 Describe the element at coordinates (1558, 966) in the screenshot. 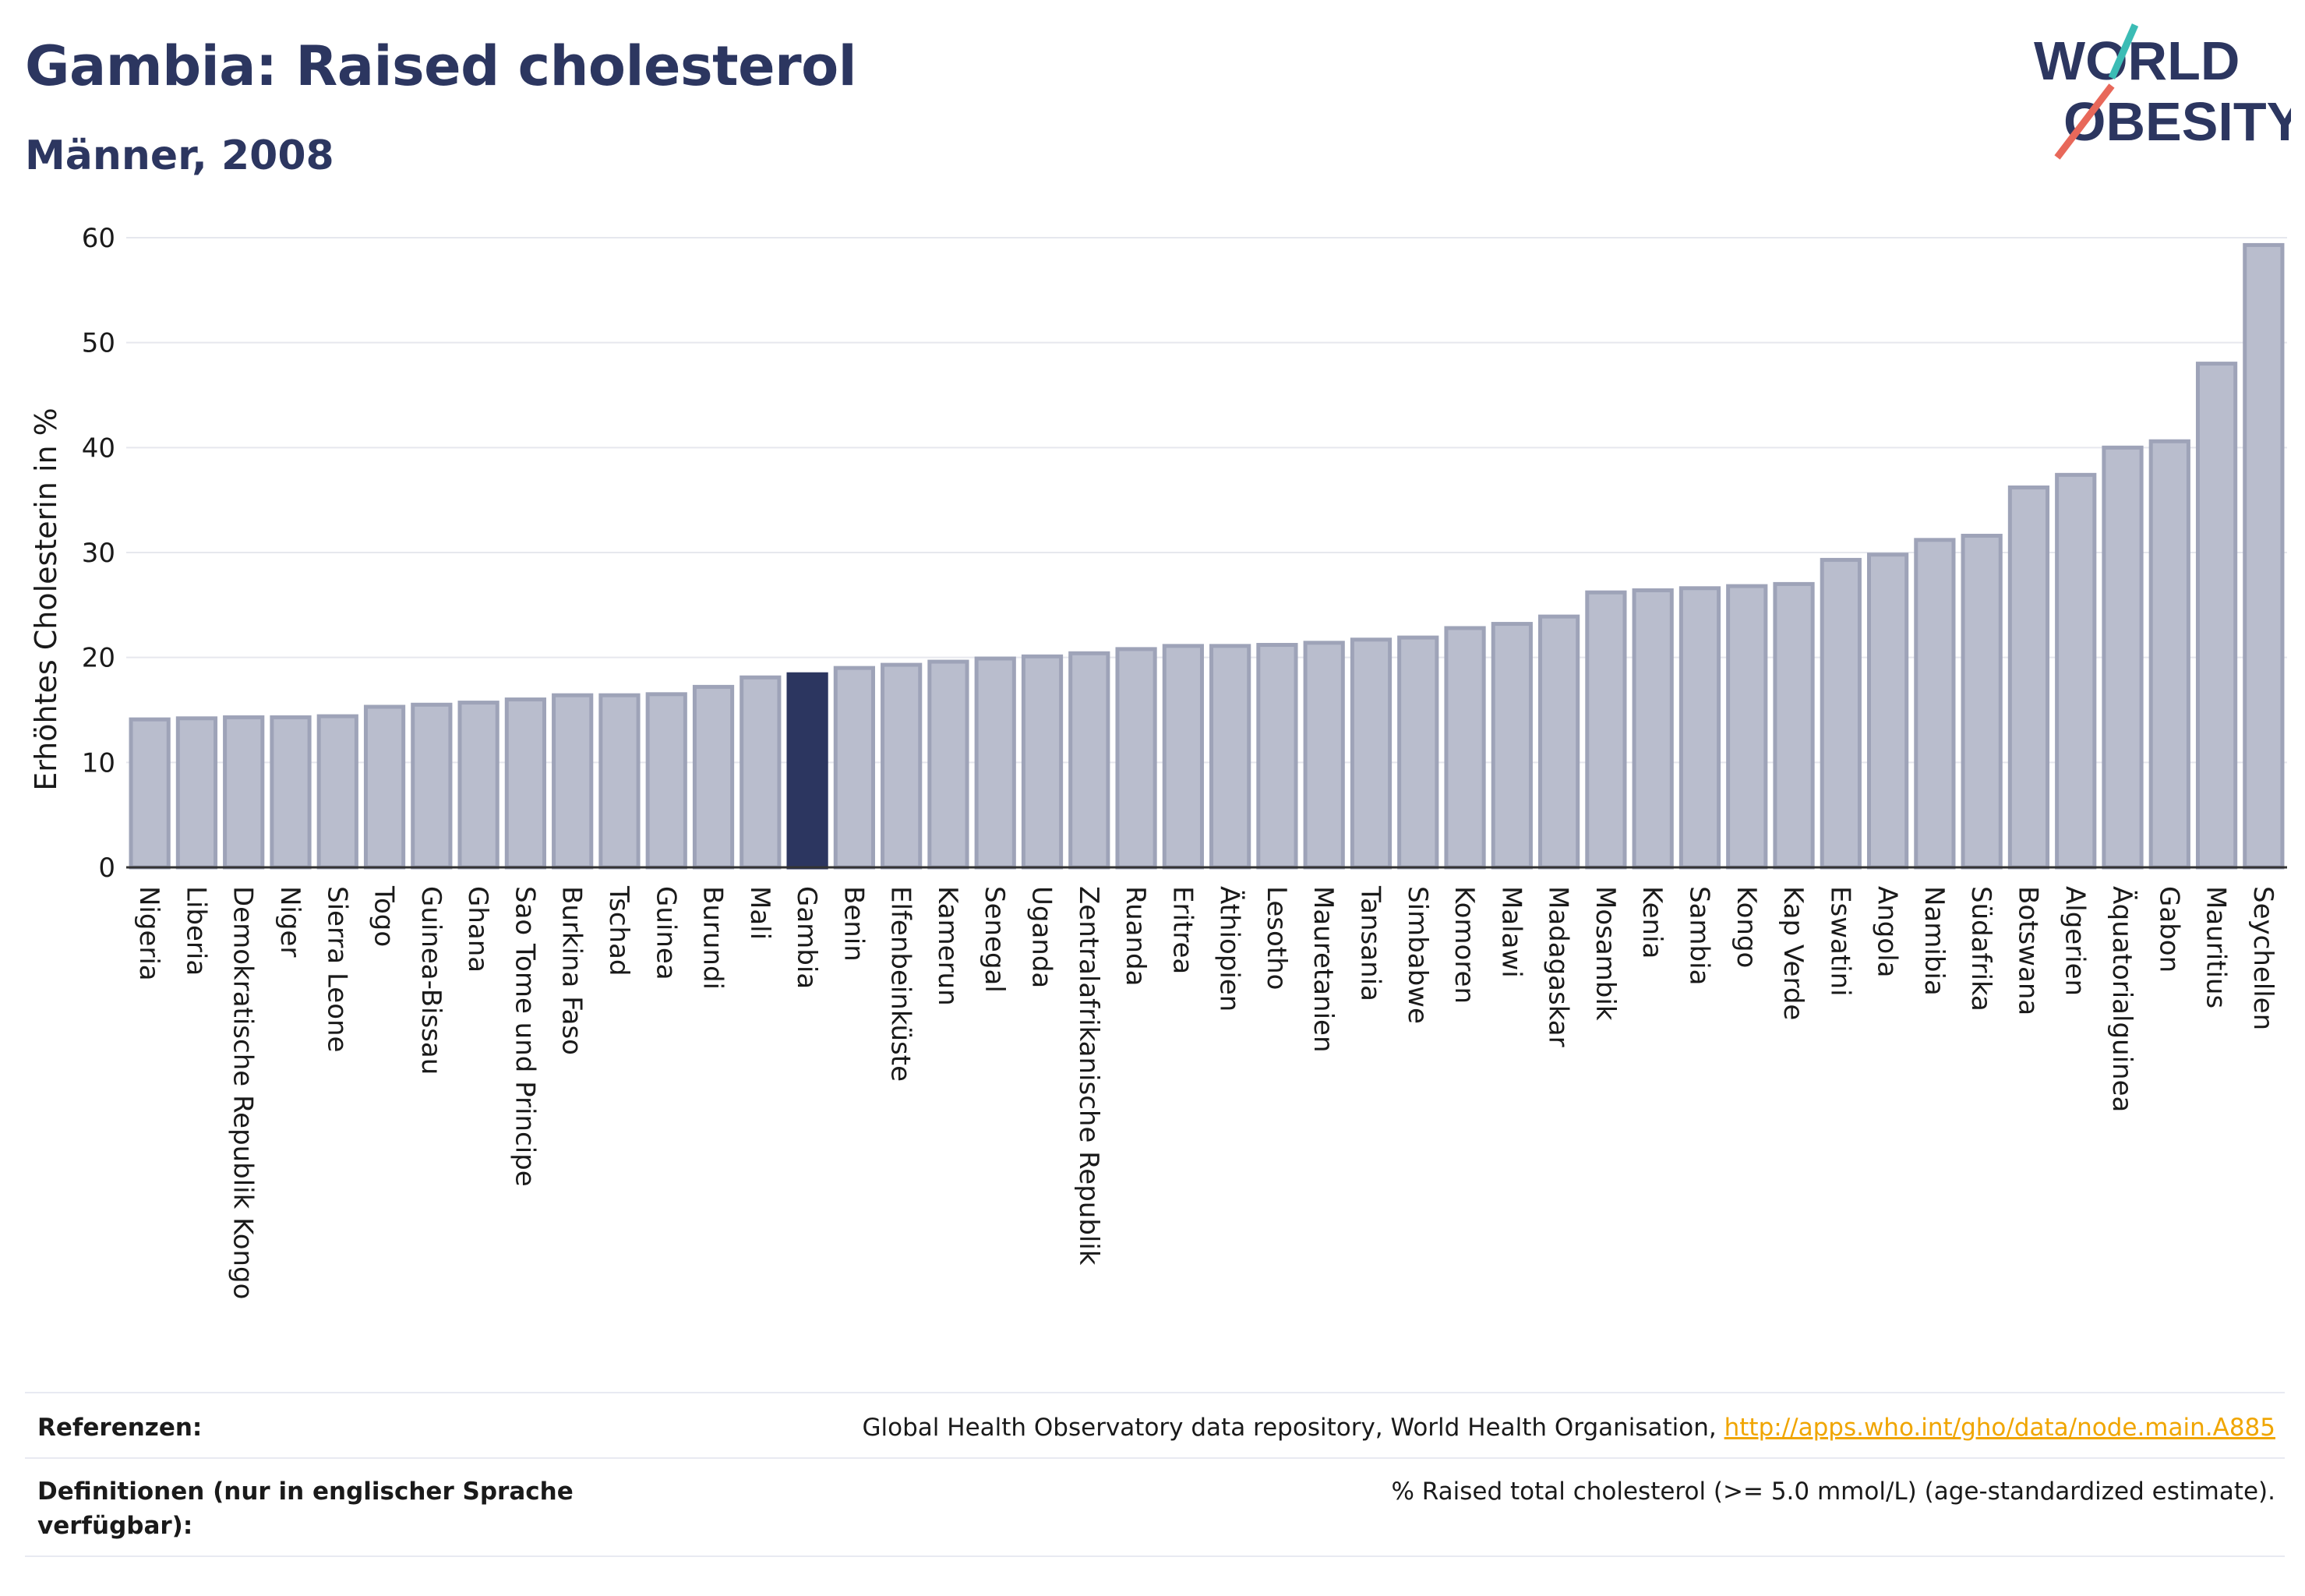

I see `x-tick-label: Madagaskar` at that location.